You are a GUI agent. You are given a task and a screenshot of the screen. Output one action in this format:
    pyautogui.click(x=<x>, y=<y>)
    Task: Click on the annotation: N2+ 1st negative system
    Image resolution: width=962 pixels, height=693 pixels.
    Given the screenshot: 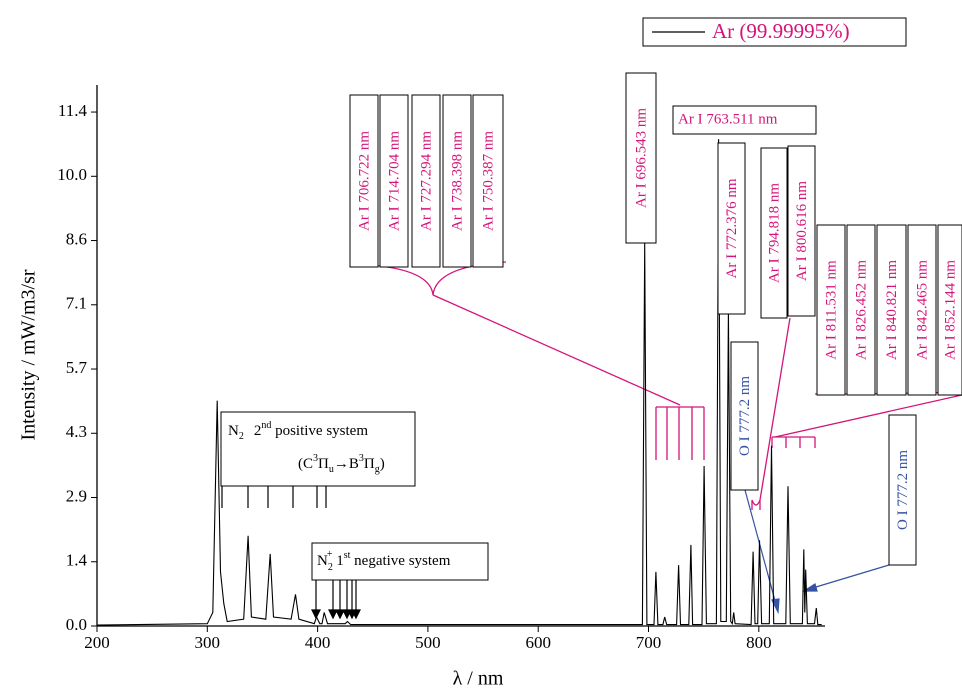 What is the action you would take?
    pyautogui.click(x=384, y=561)
    